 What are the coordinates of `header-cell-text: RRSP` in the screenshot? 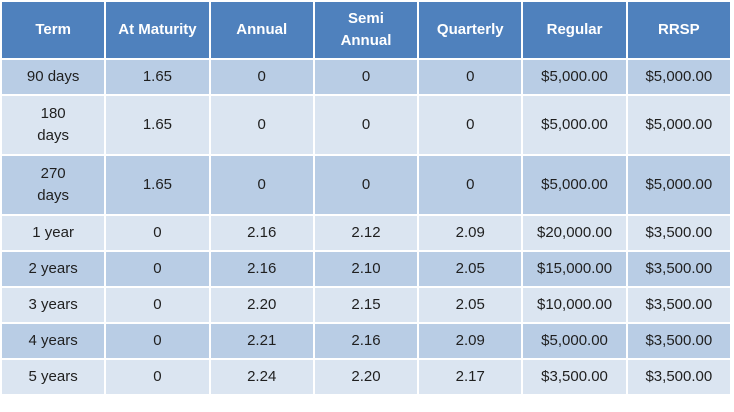 It's located at (679, 29).